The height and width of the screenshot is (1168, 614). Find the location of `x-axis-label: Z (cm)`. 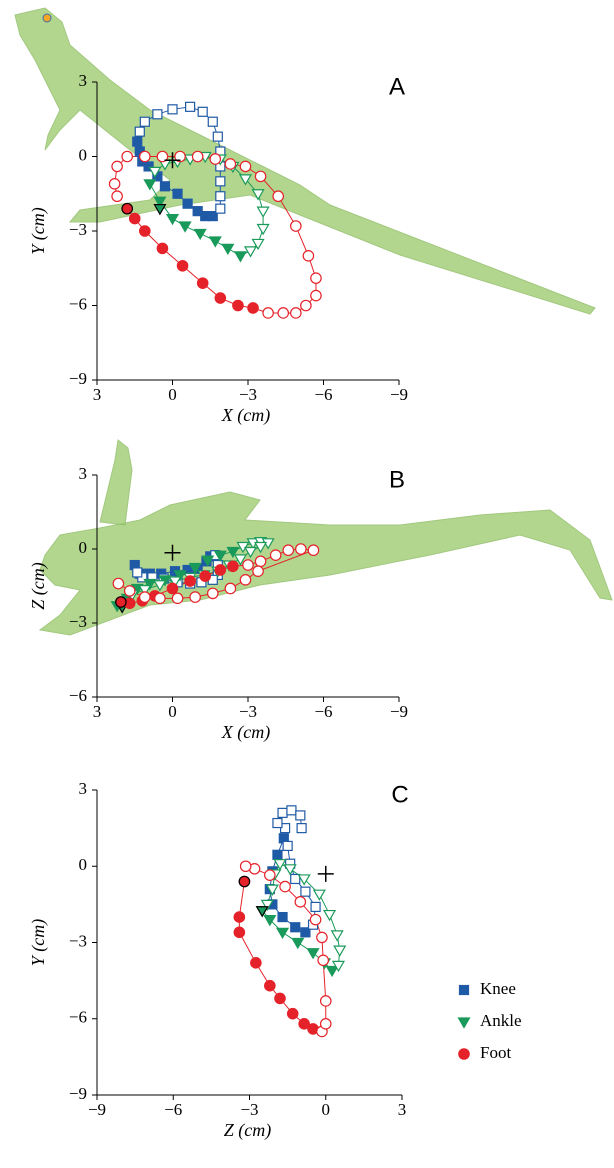

x-axis-label: Z (cm) is located at coordinates (248, 1130).